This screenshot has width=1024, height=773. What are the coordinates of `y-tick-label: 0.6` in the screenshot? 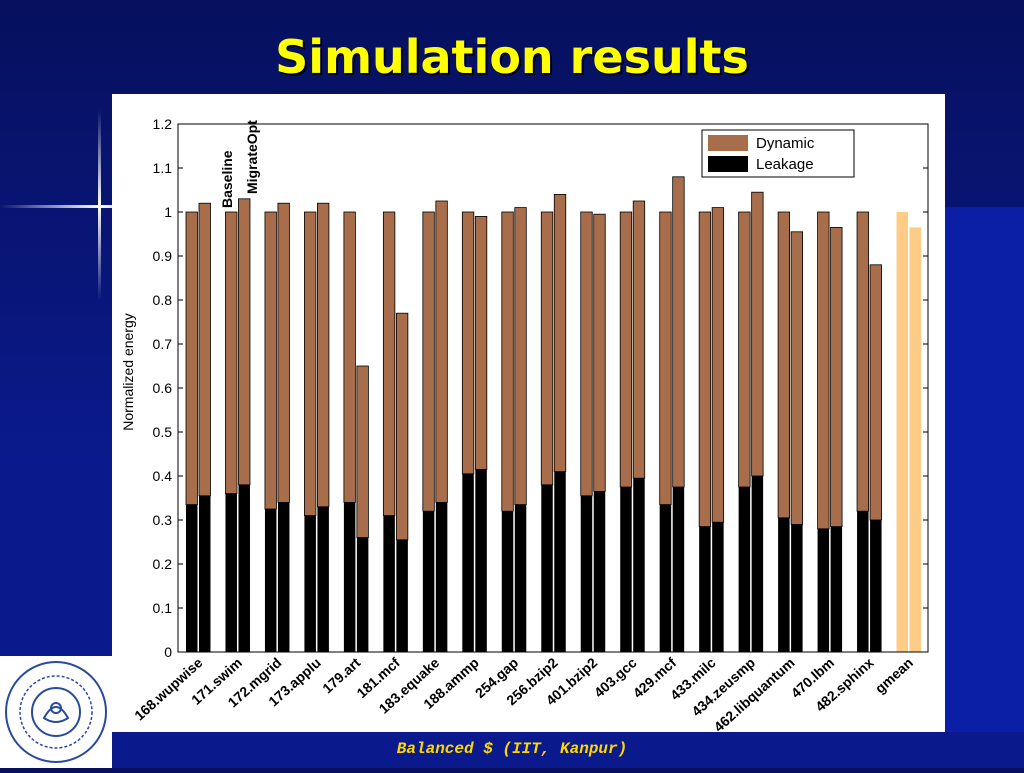 It's located at (163, 388).